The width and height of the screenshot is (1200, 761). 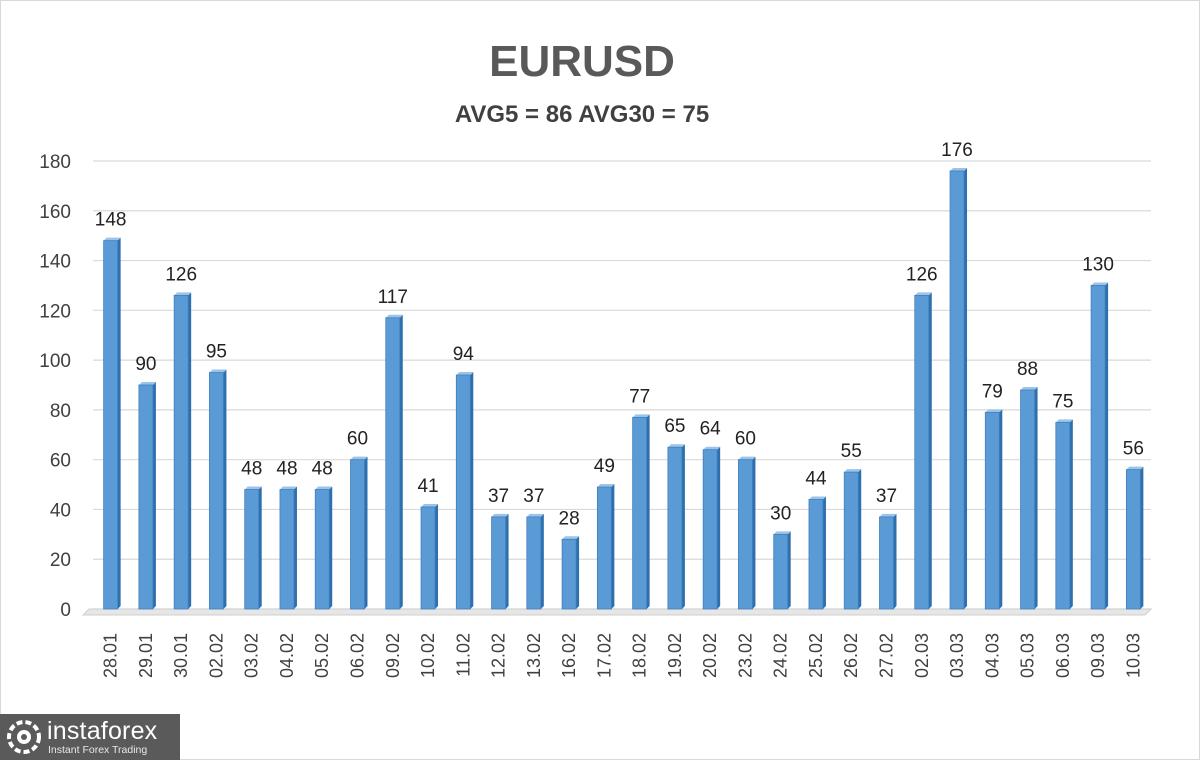 I want to click on x-tick-label: 13.02, so click(x=534, y=655).